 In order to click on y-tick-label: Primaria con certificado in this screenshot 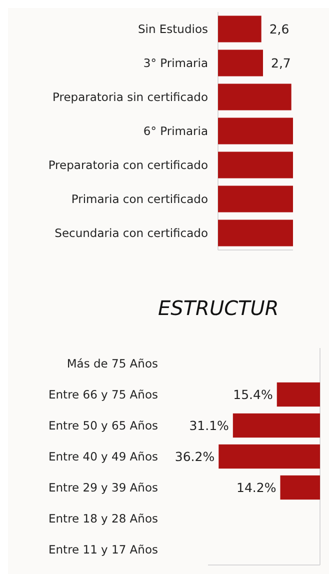, I will do `click(139, 199)`.